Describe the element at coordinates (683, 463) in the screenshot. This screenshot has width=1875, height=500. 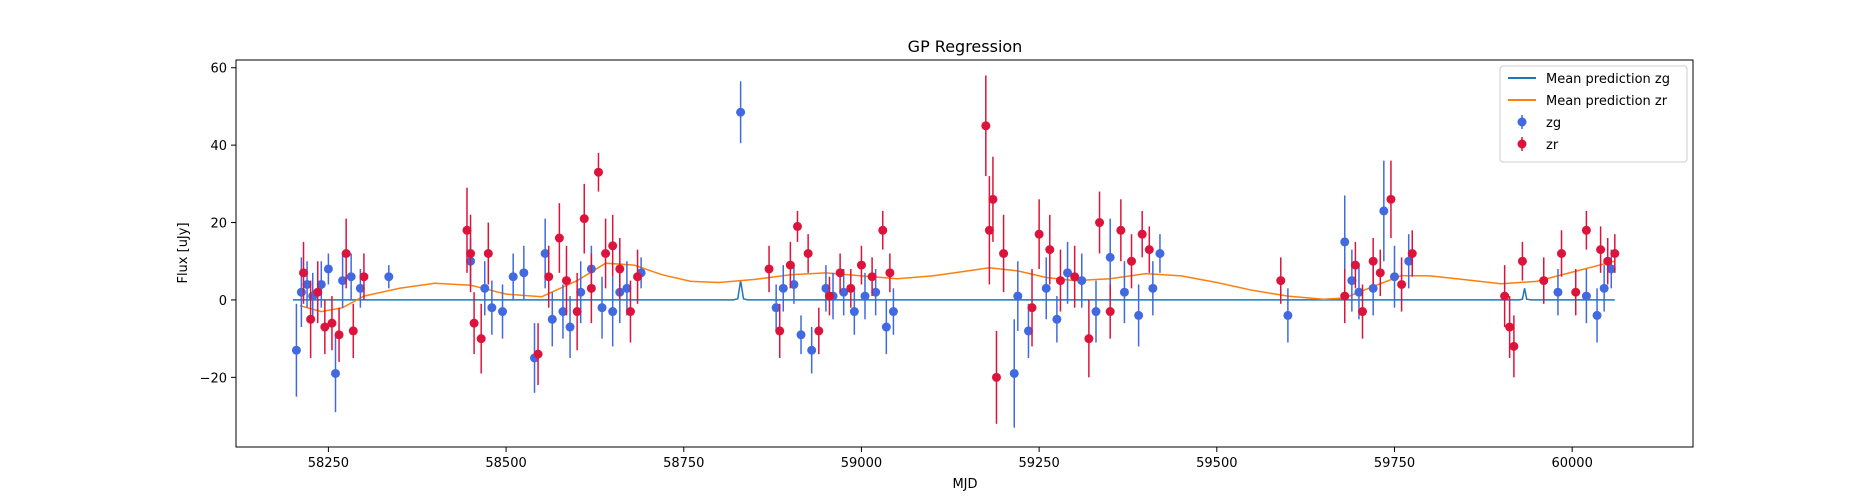
I see `x-tick-label: 58750` at that location.